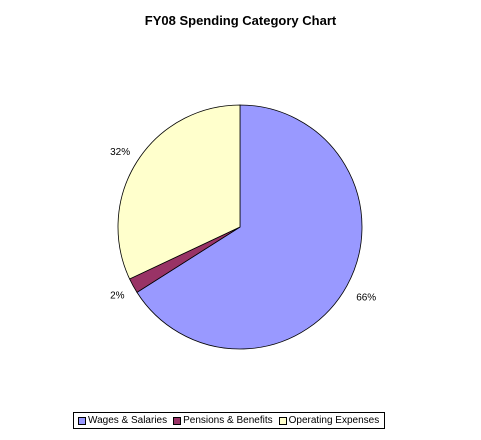 The width and height of the screenshot is (481, 440). Describe the element at coordinates (117, 295) in the screenshot. I see `pie-label-pensions: 2%` at that location.